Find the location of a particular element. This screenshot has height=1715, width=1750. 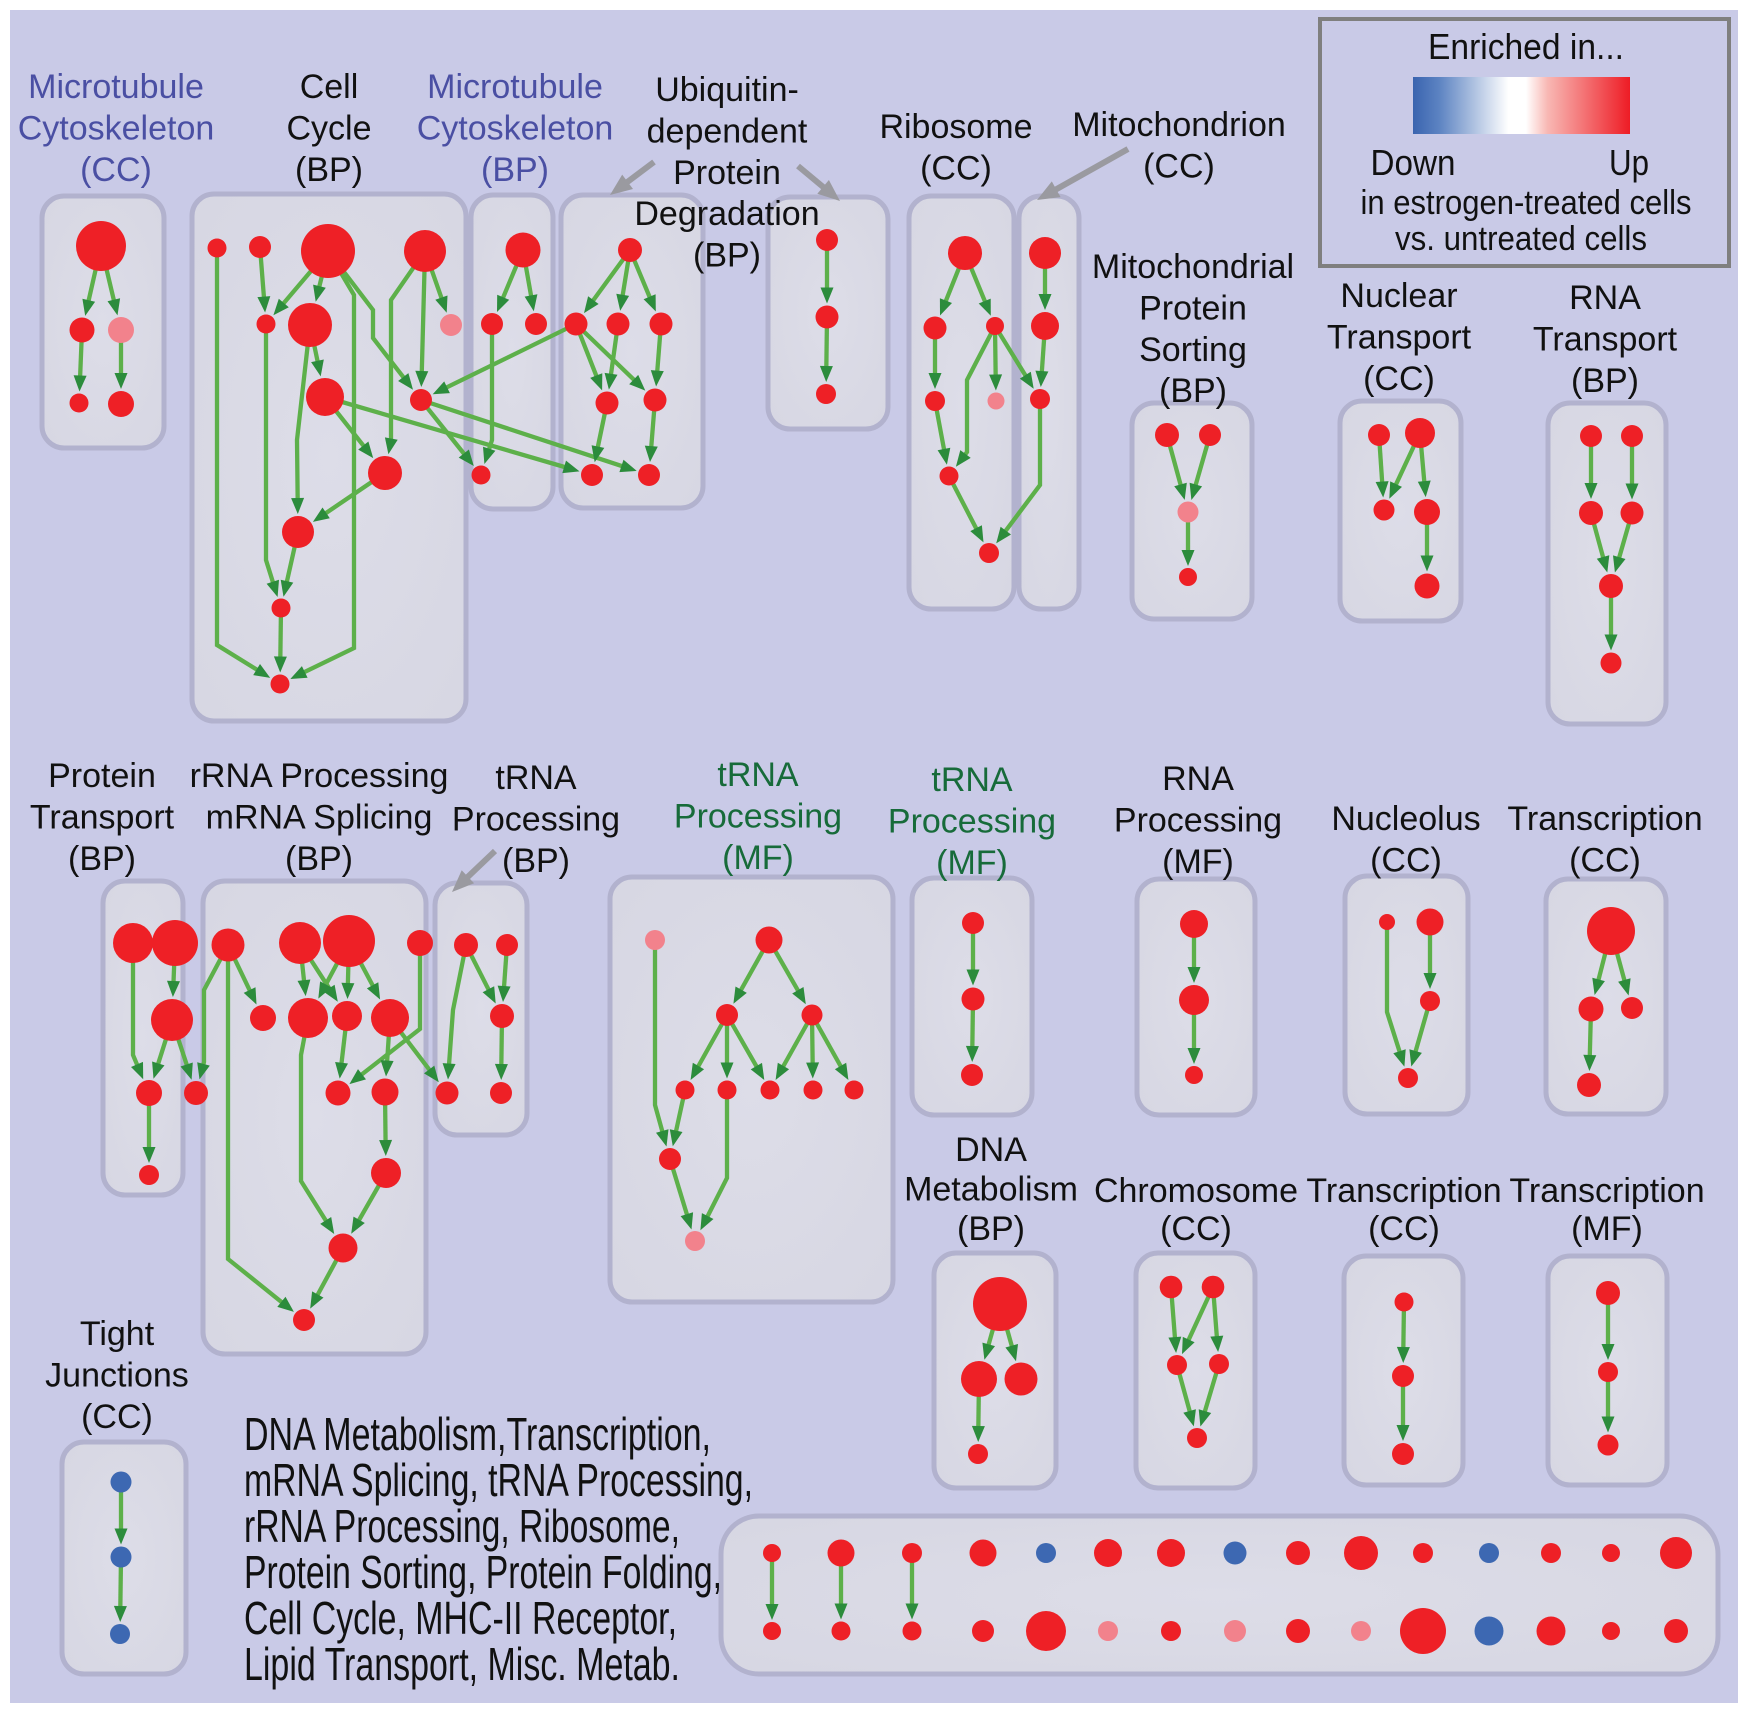

svg-text: DNA is located at coordinates (991, 1150).